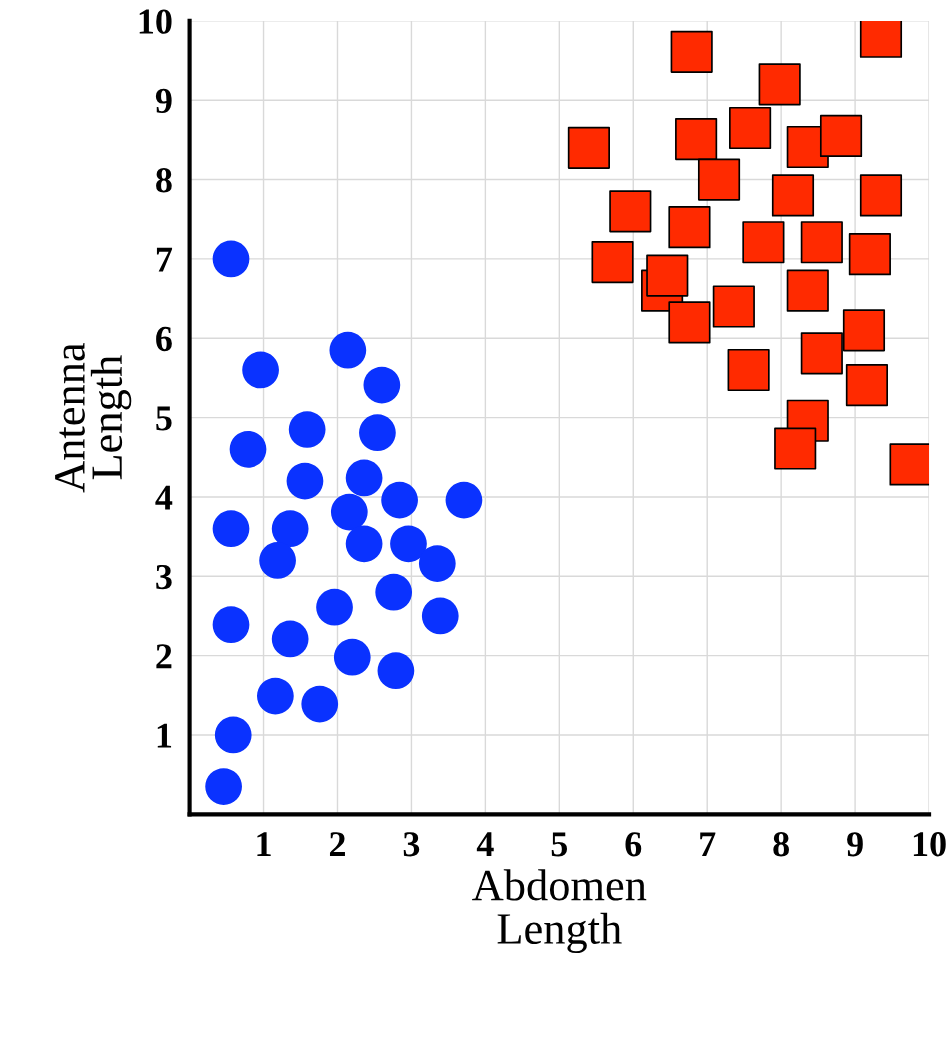  Describe the element at coordinates (559, 844) in the screenshot. I see `x-tick-label: 5` at that location.